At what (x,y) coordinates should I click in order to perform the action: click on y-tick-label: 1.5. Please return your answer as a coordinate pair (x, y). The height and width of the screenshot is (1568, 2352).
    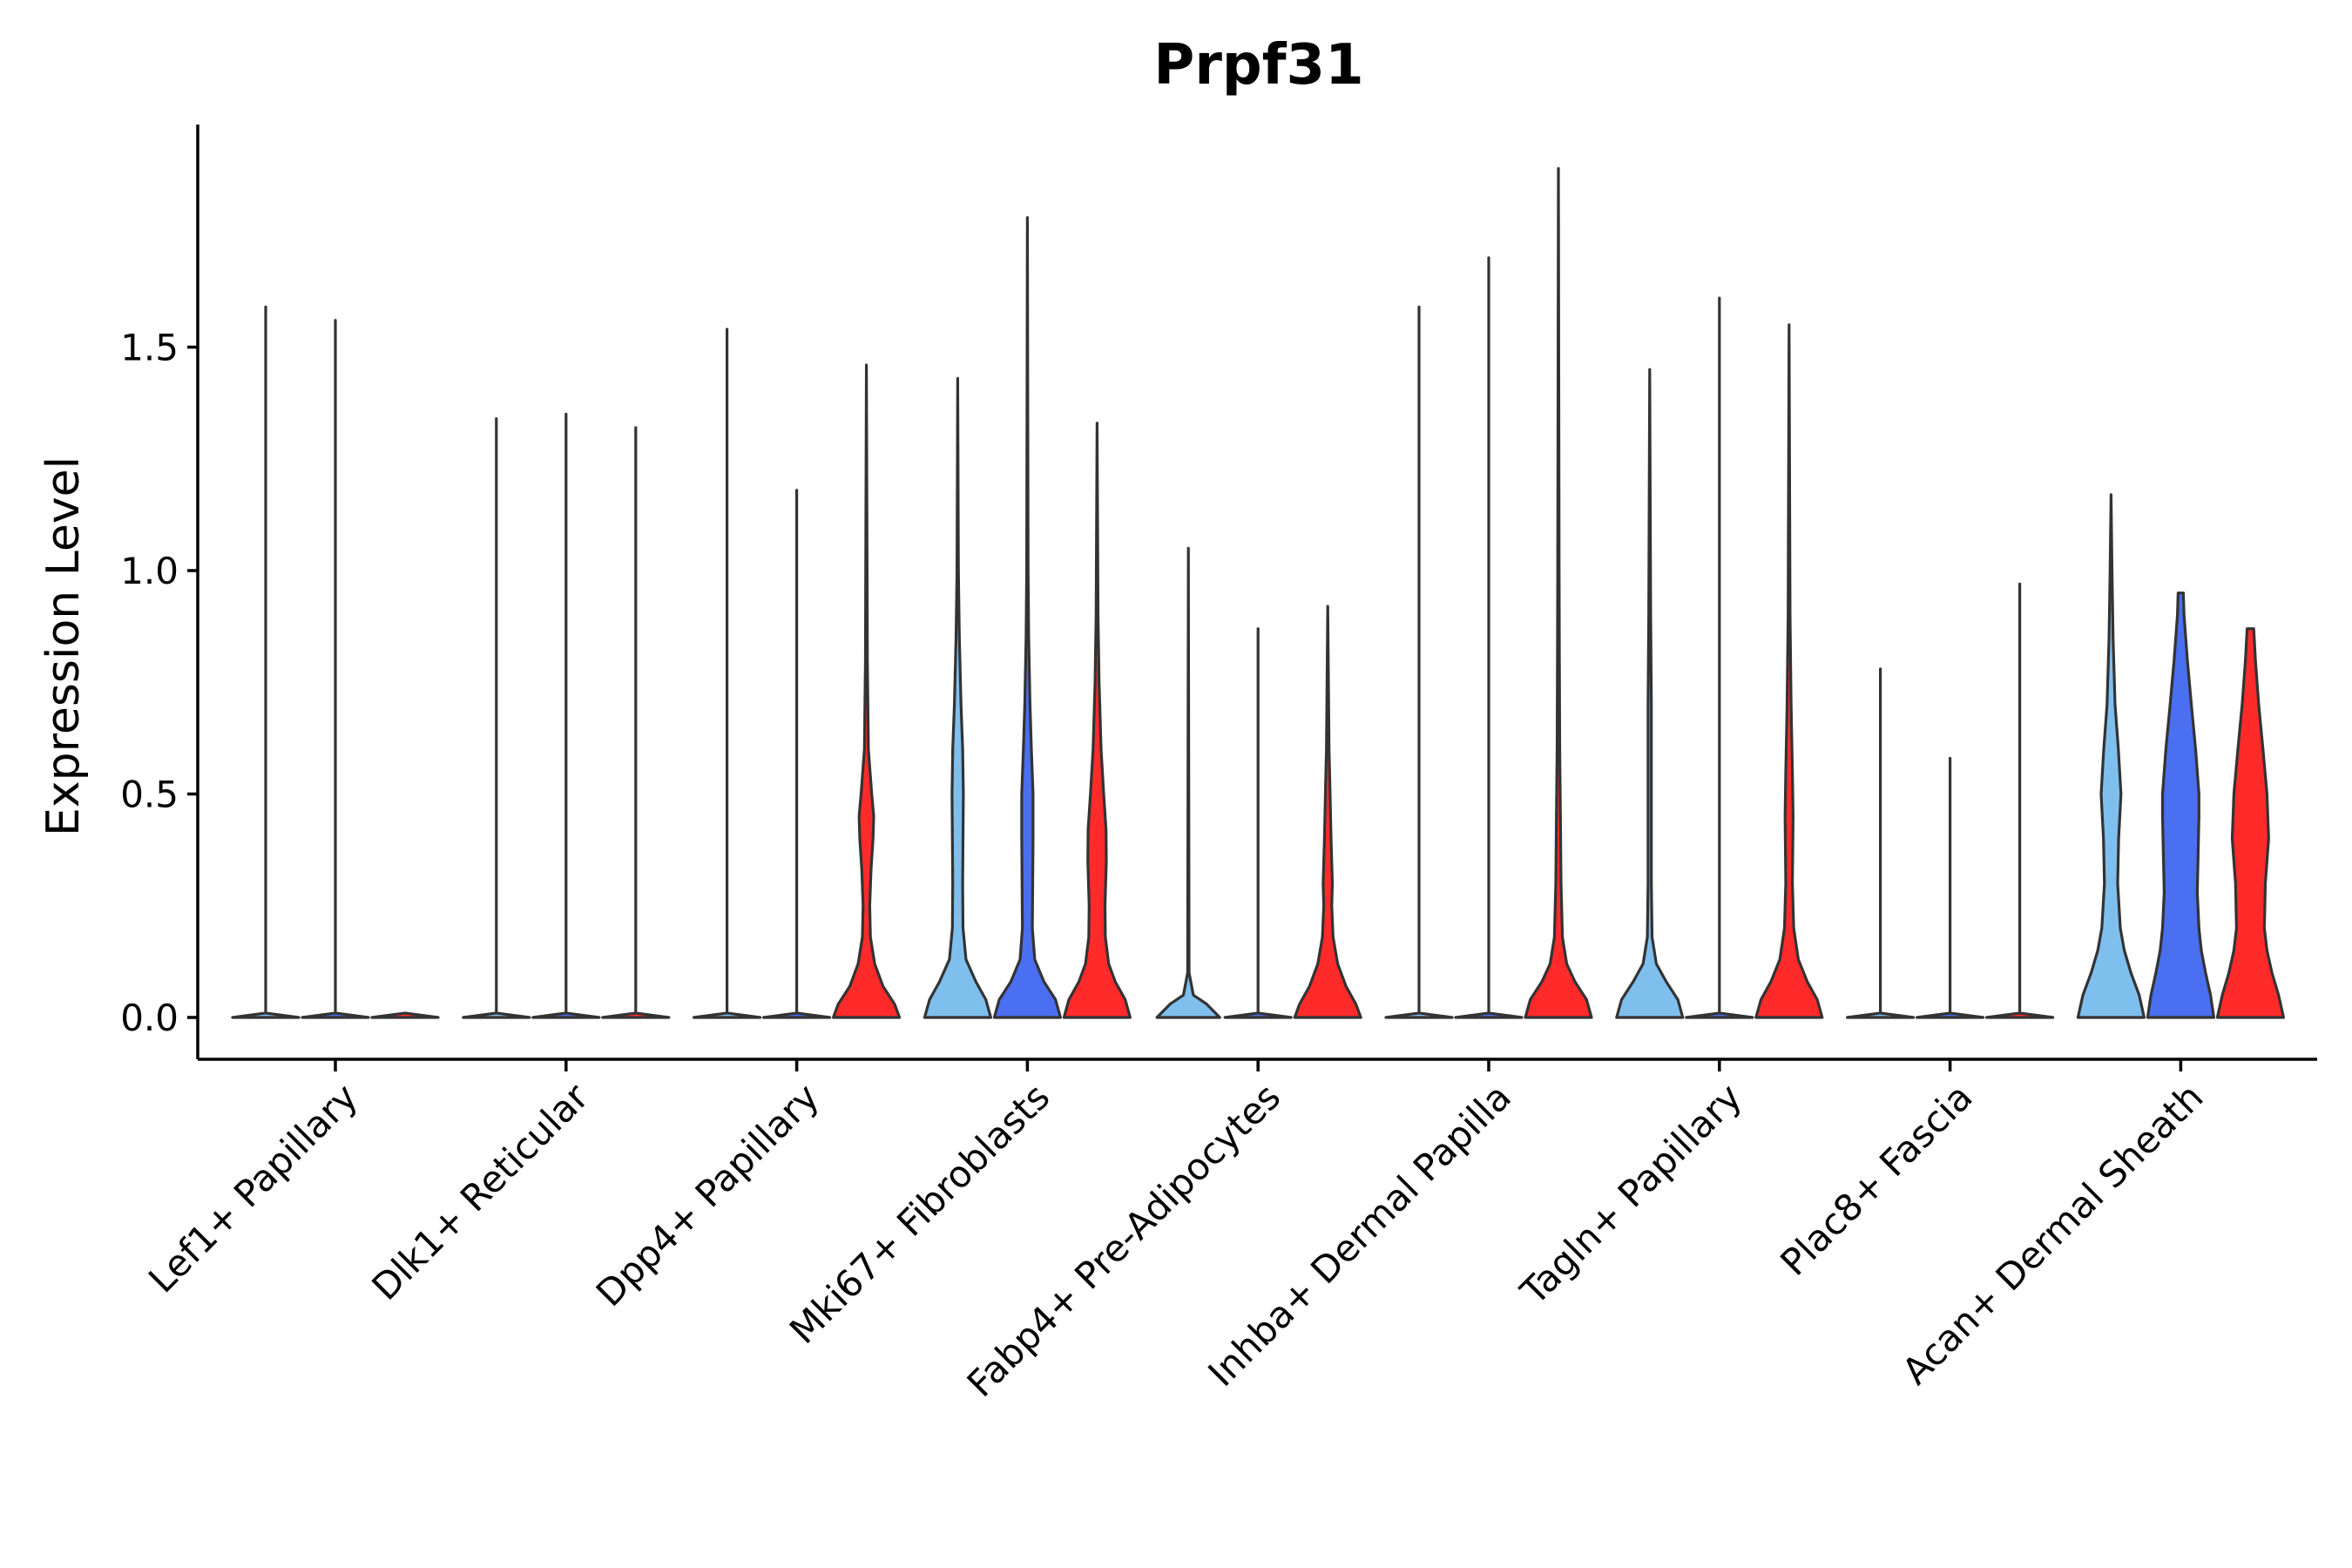
    Looking at the image, I should click on (150, 348).